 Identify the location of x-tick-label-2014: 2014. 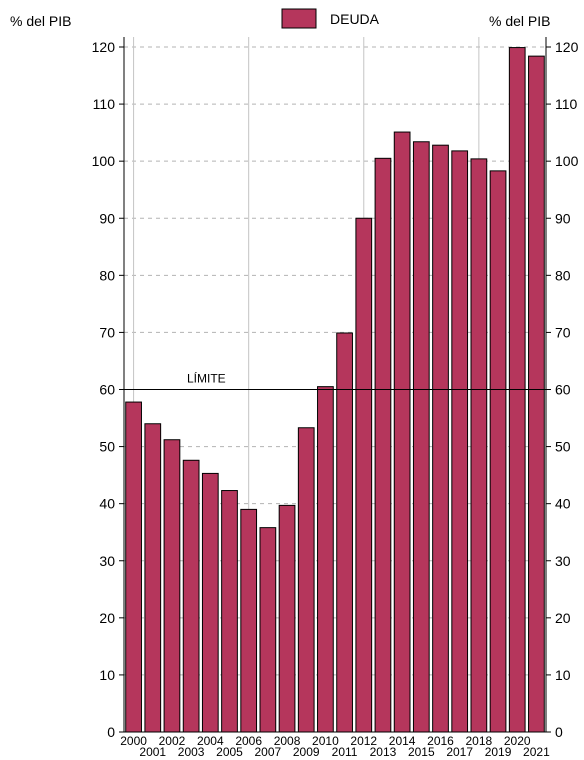
(402, 741).